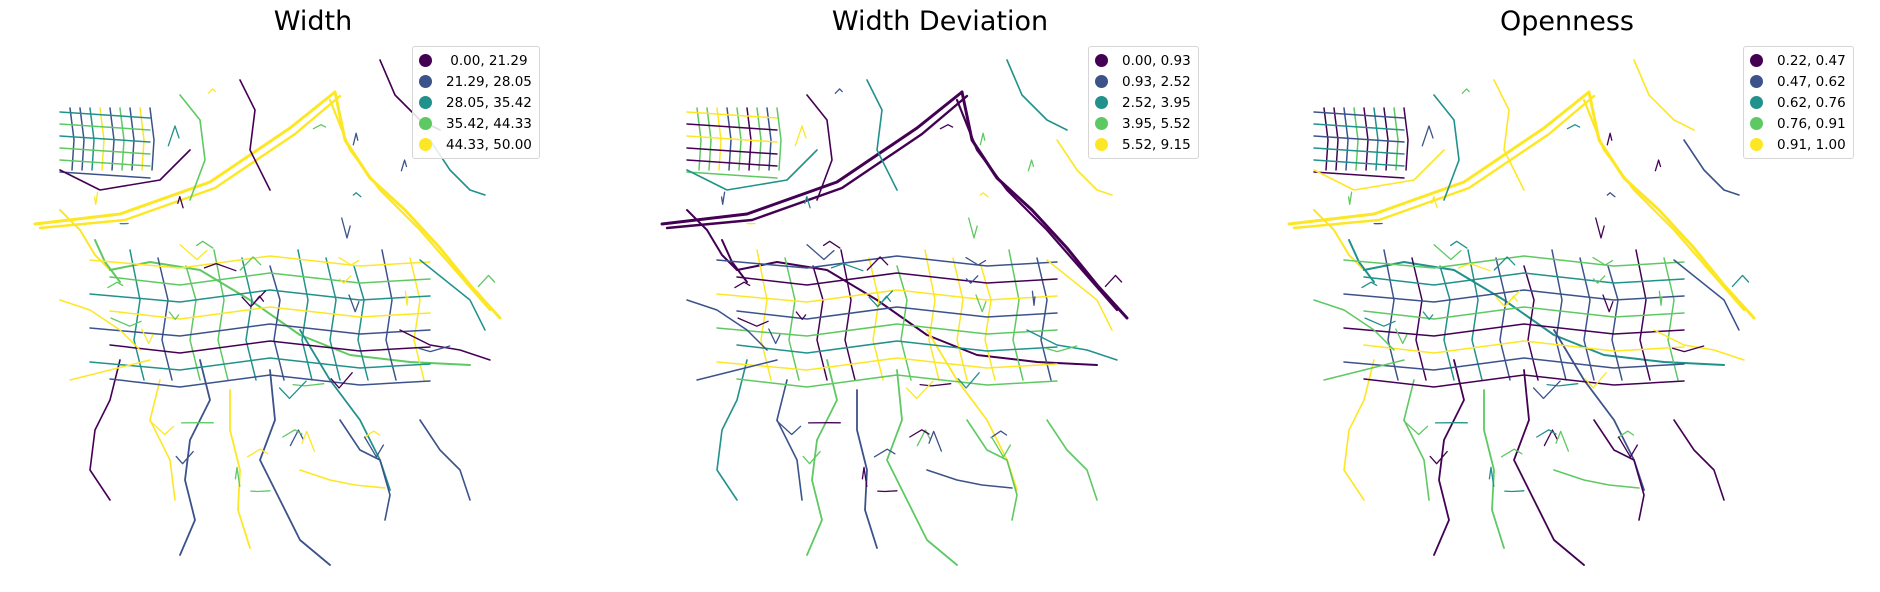 Image resolution: width=1880 pixels, height=592 pixels. I want to click on legend-label: 0.00, 0.93, so click(1156, 60).